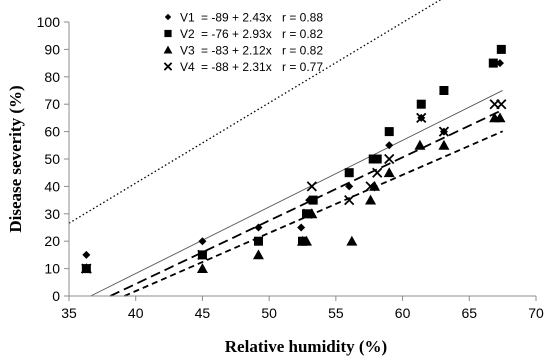  I want to click on y-tick-label: 20, so click(52, 241).